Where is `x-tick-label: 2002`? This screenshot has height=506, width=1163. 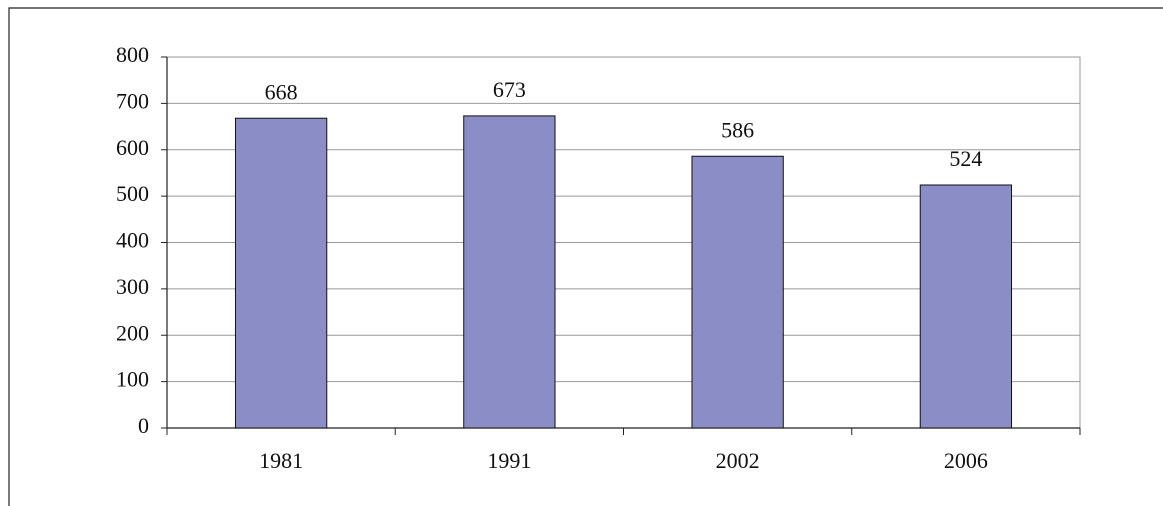
x-tick-label: 2002 is located at coordinates (738, 460).